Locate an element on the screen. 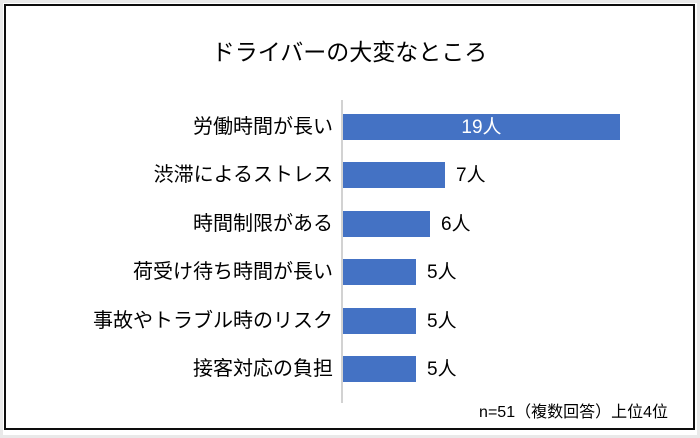 Image resolution: width=700 pixels, height=438 pixels. bar-row: 時間制限がある 6人 is located at coordinates (349, 224).